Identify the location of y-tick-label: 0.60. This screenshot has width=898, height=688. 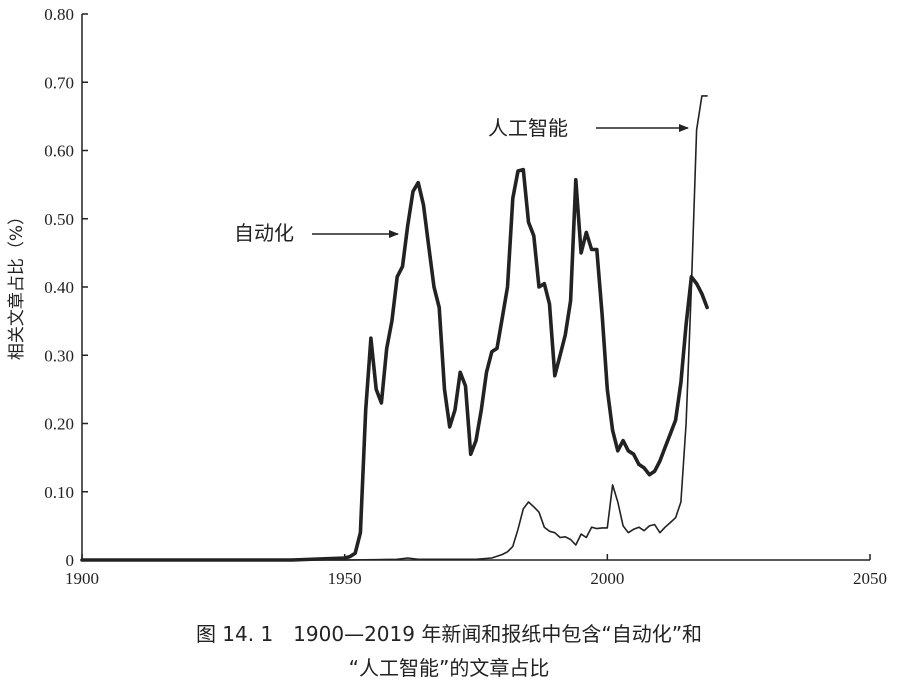
(59, 151).